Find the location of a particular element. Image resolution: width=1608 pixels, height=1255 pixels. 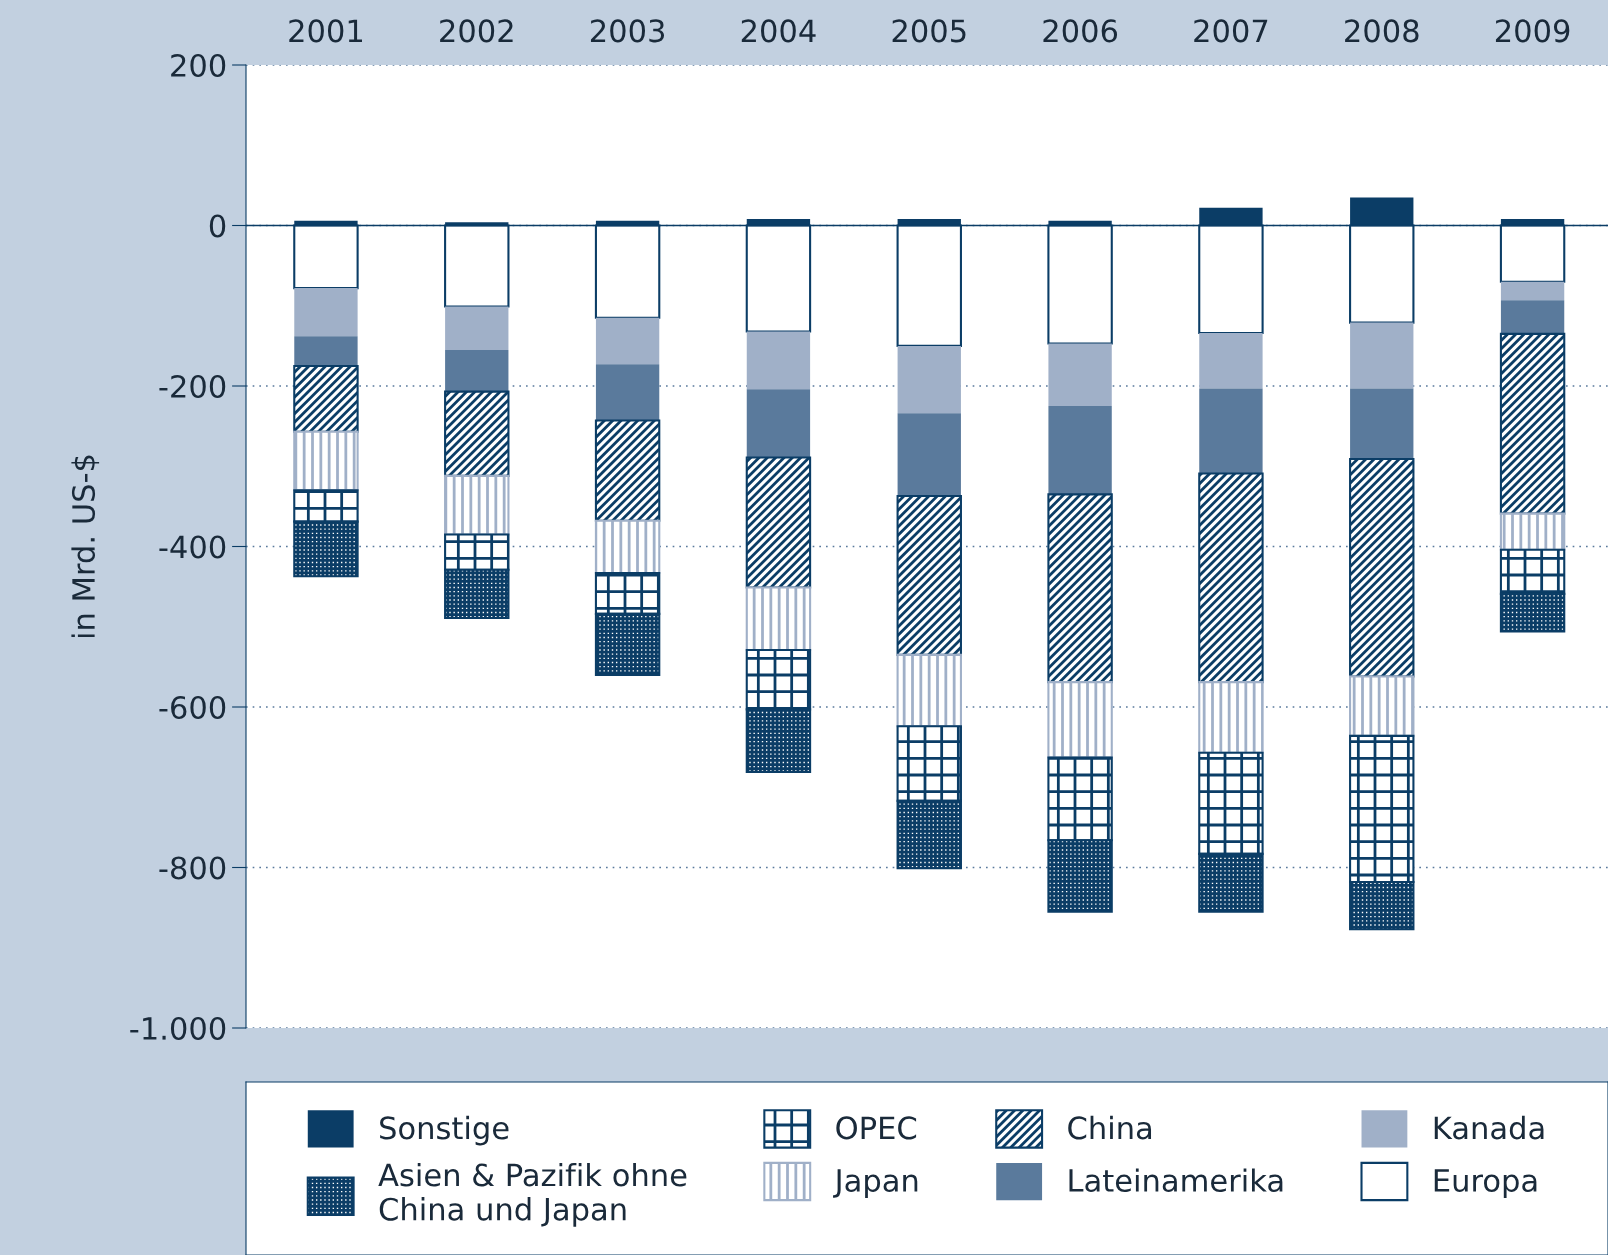

x-tick-label: 2001 is located at coordinates (325, 31).